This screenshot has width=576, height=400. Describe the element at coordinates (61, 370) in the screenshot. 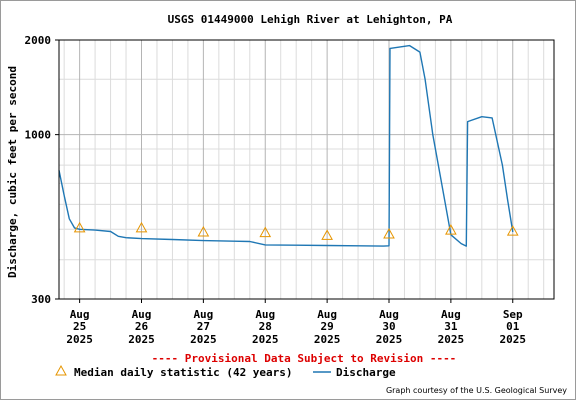

I see `legend-median-triangle-icon` at that location.